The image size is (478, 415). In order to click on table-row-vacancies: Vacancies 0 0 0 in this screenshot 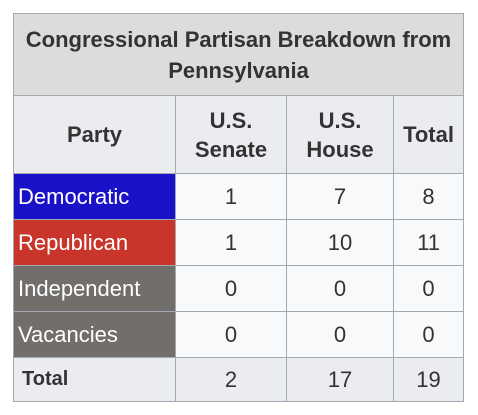, I will do `click(239, 334)`.